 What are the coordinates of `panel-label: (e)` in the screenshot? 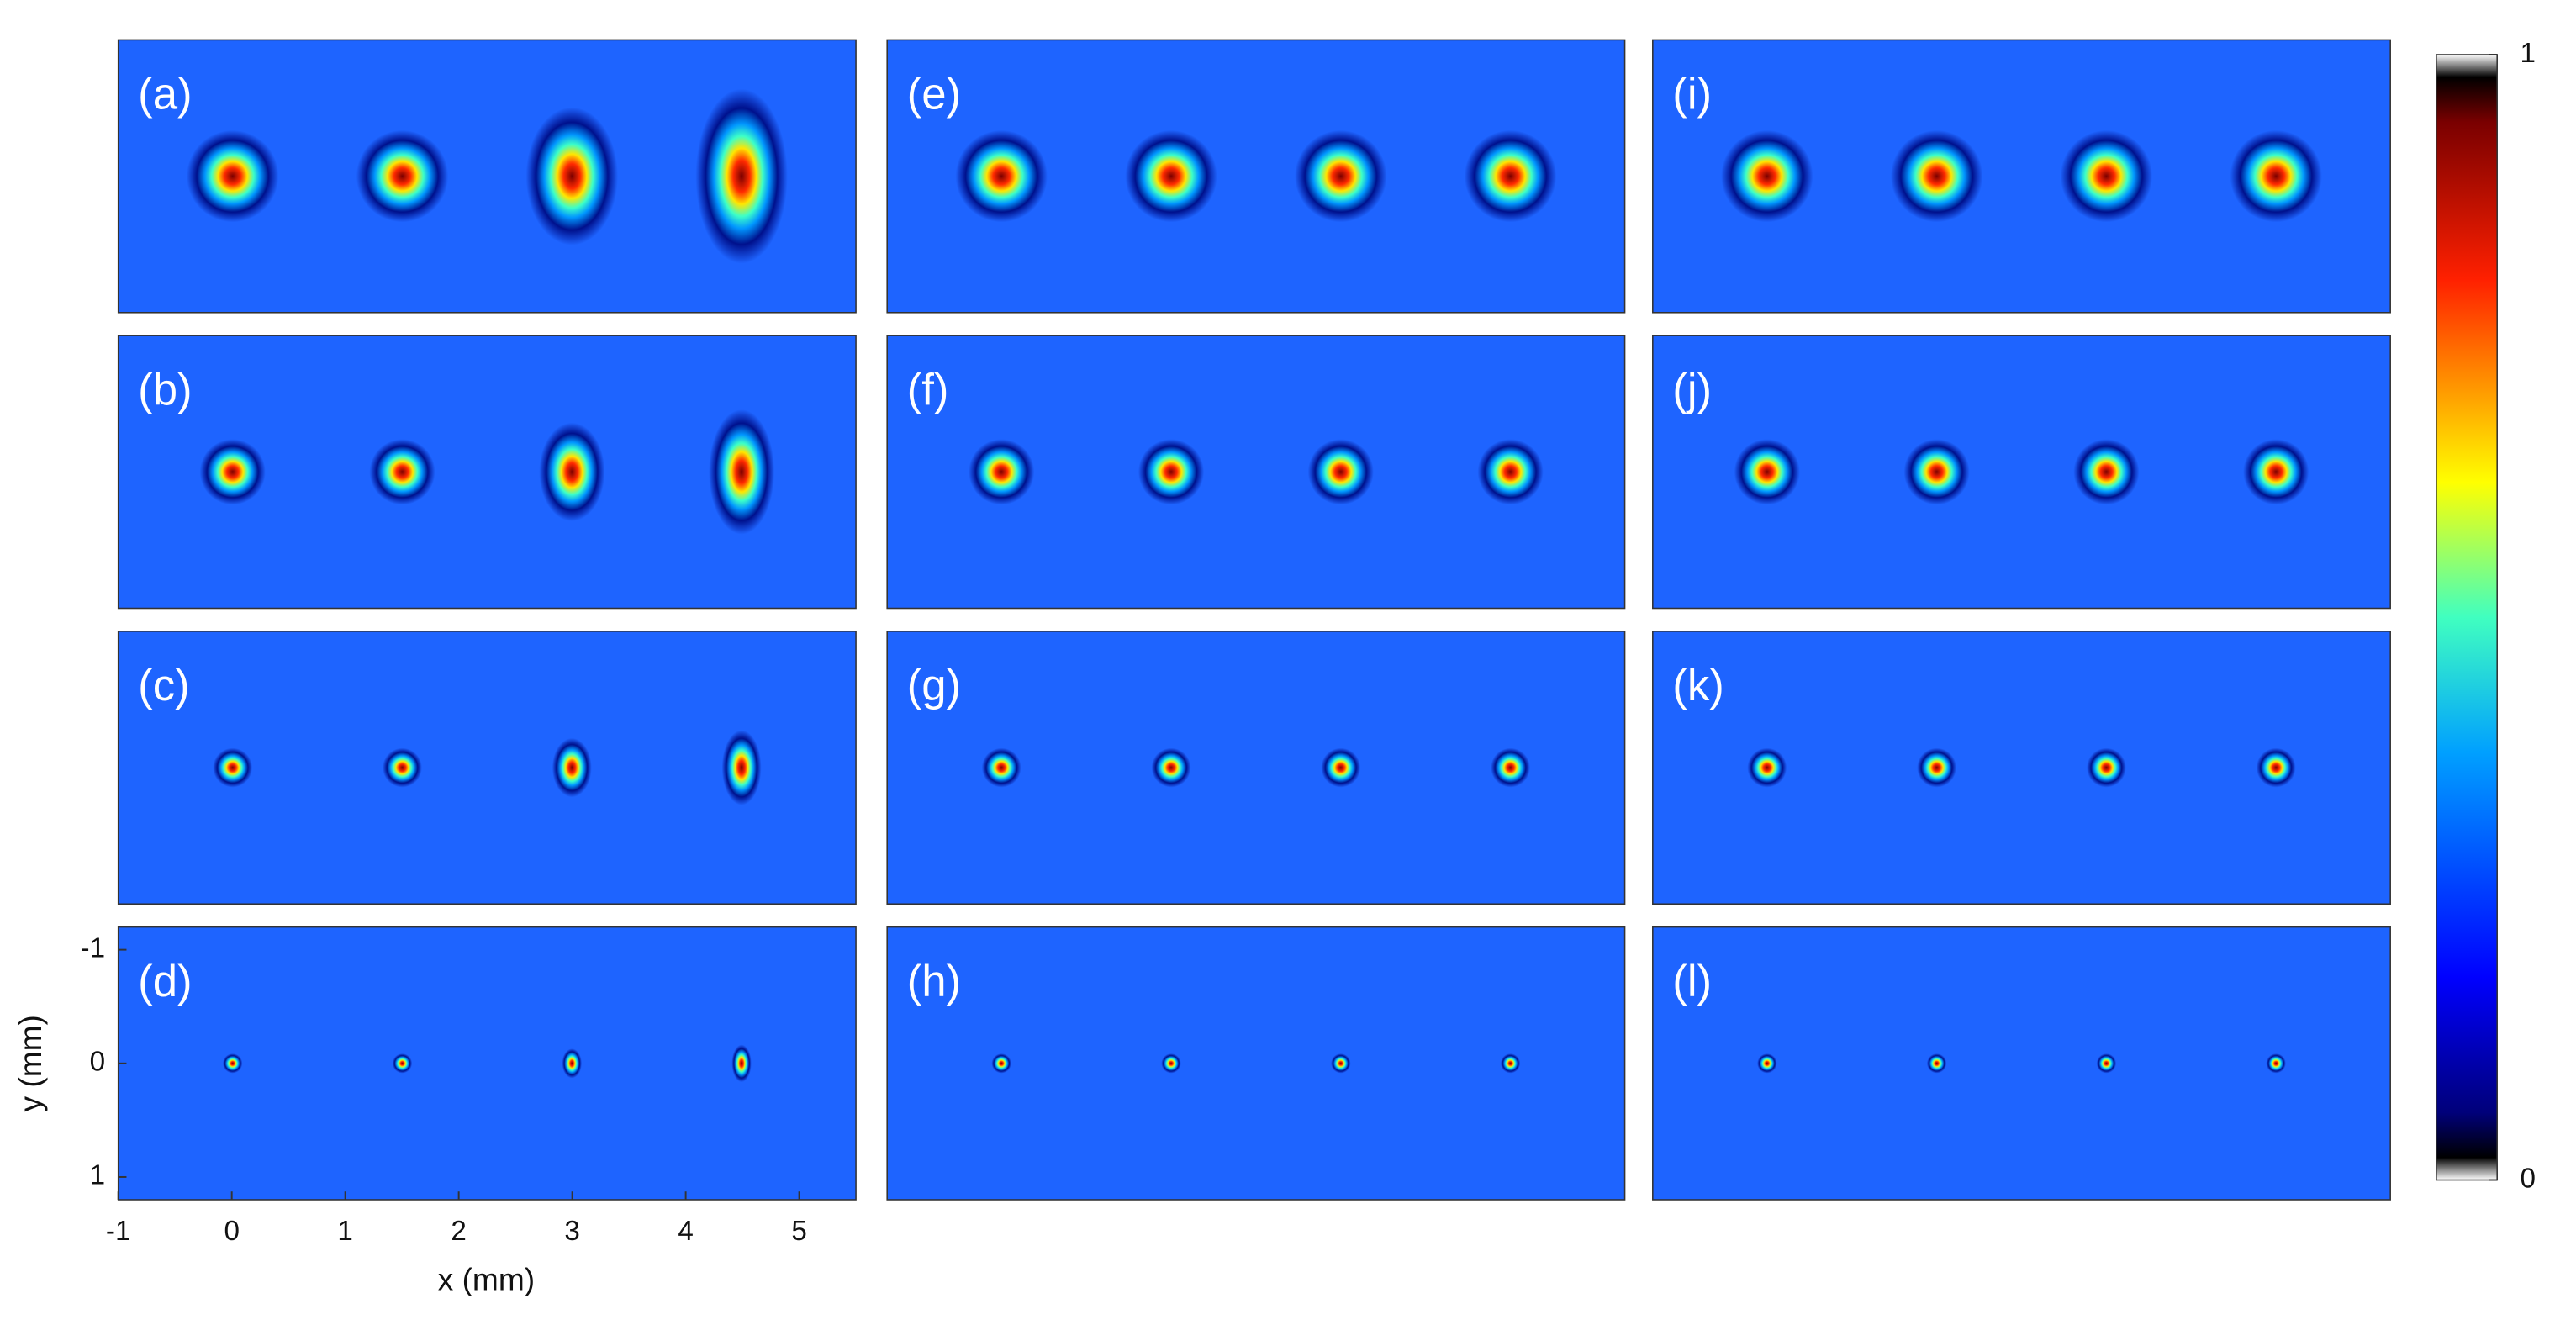 It's located at (934, 95).